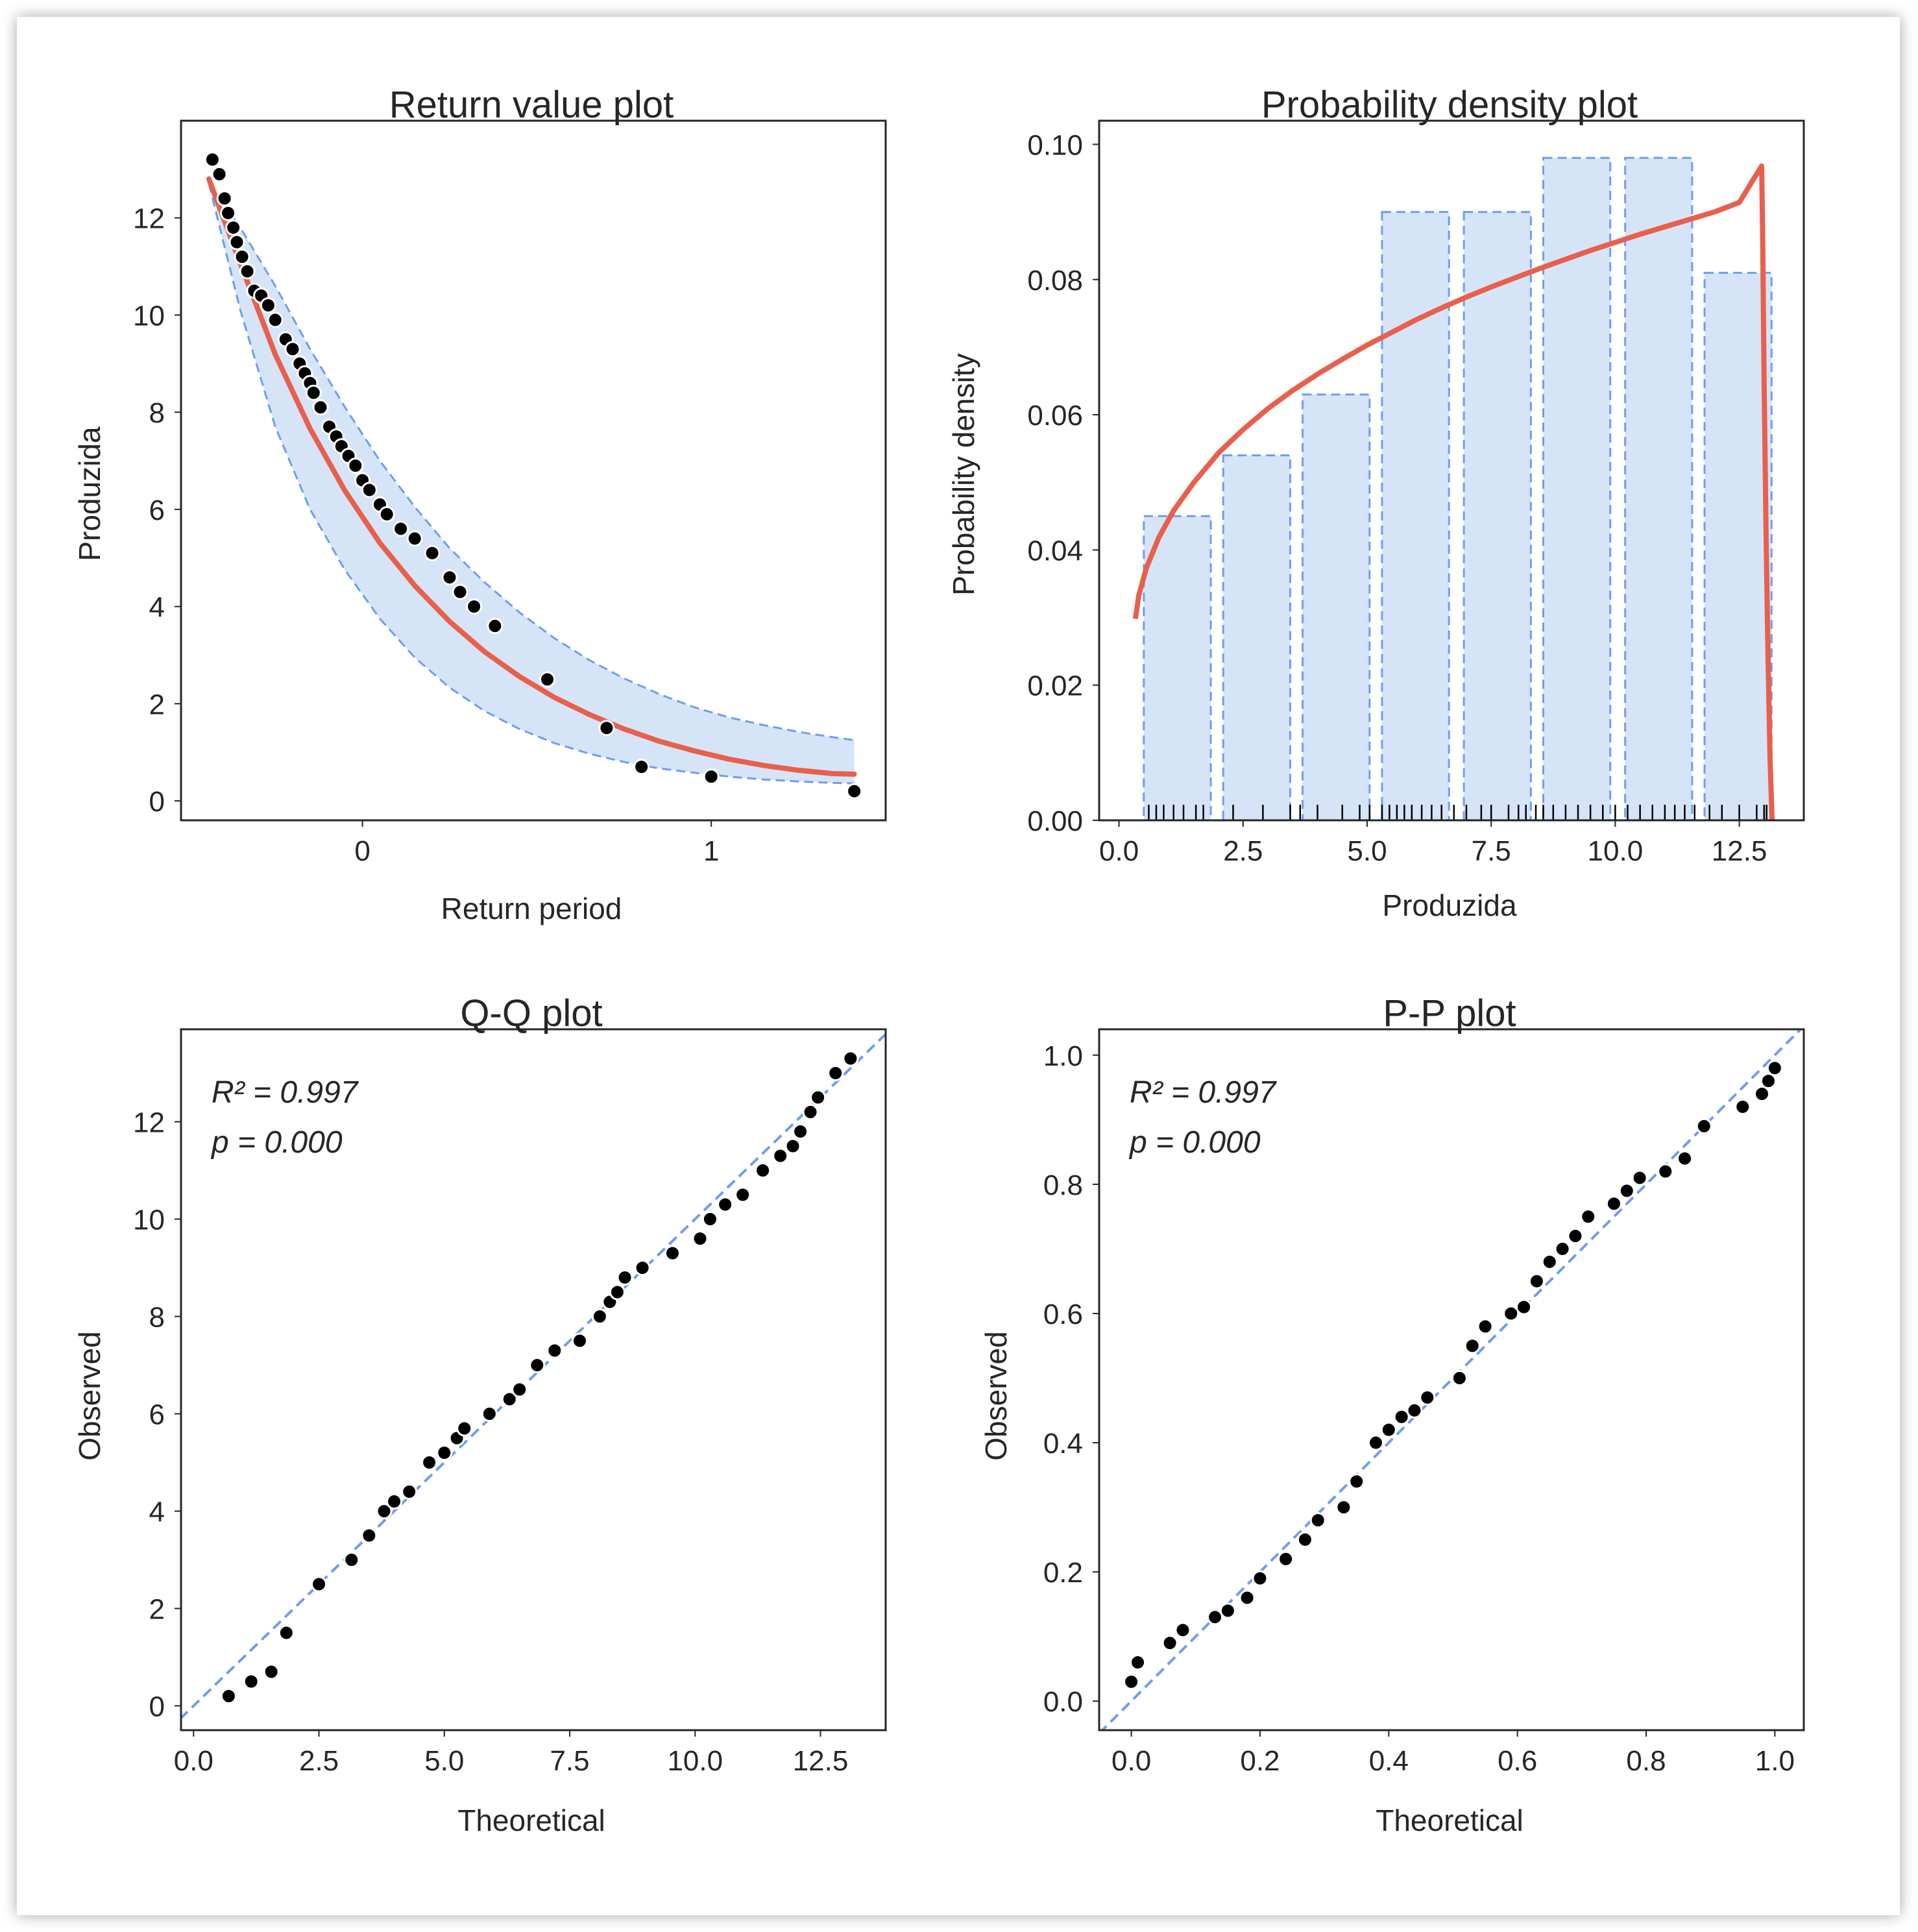  I want to click on density-xtick-label: 5.0, so click(1367, 851).